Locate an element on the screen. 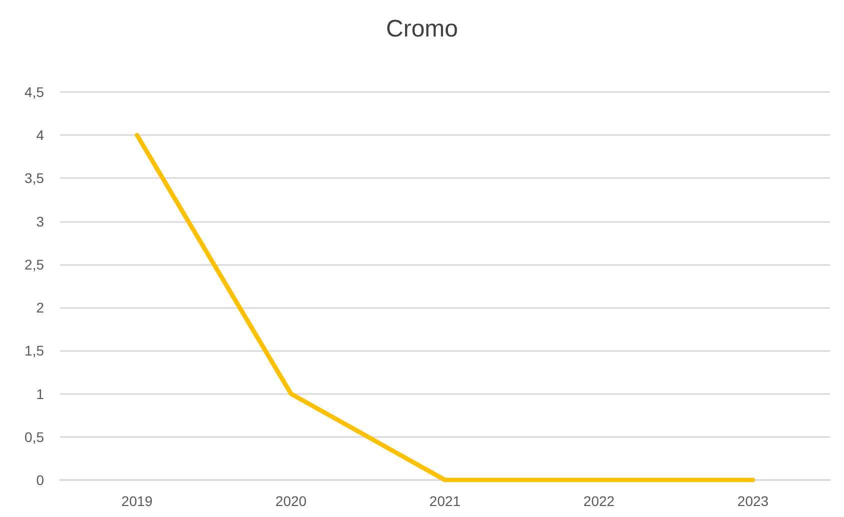 Image resolution: width=844 pixels, height=517 pixels. y-tick-label: 4 is located at coordinates (40, 135).